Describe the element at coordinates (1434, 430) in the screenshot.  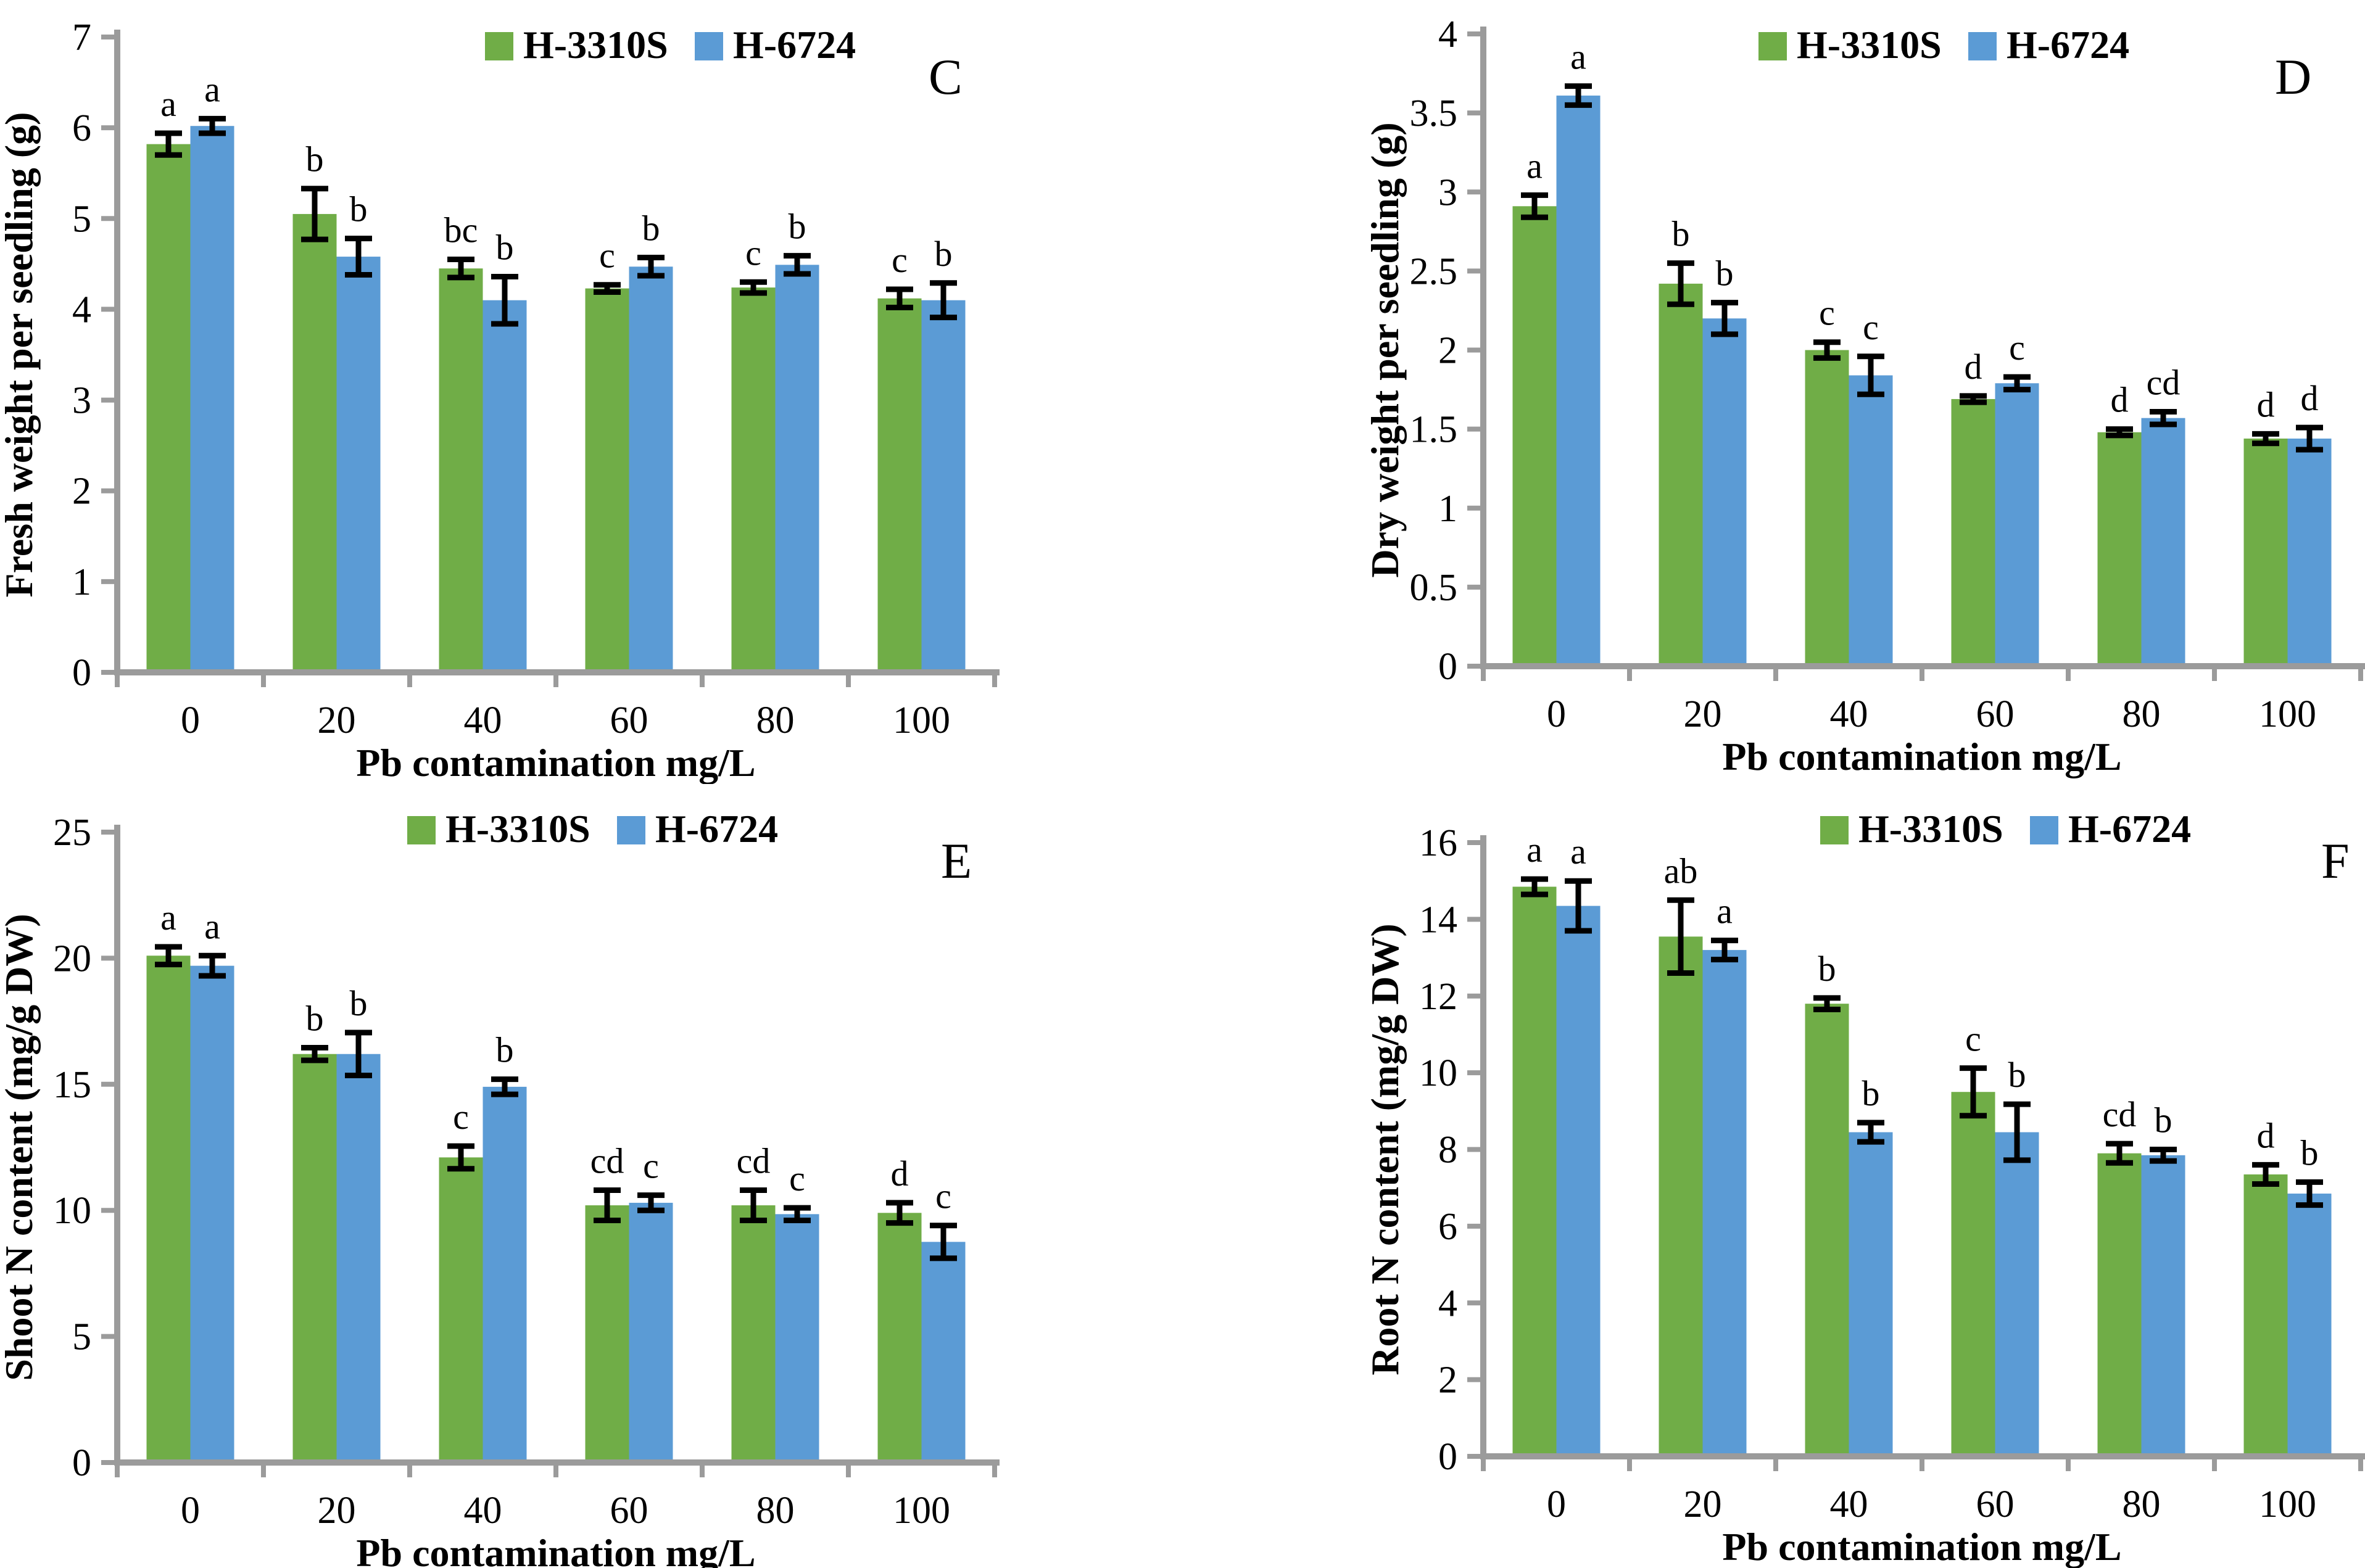
I see `y-tick-label: 1.5` at that location.